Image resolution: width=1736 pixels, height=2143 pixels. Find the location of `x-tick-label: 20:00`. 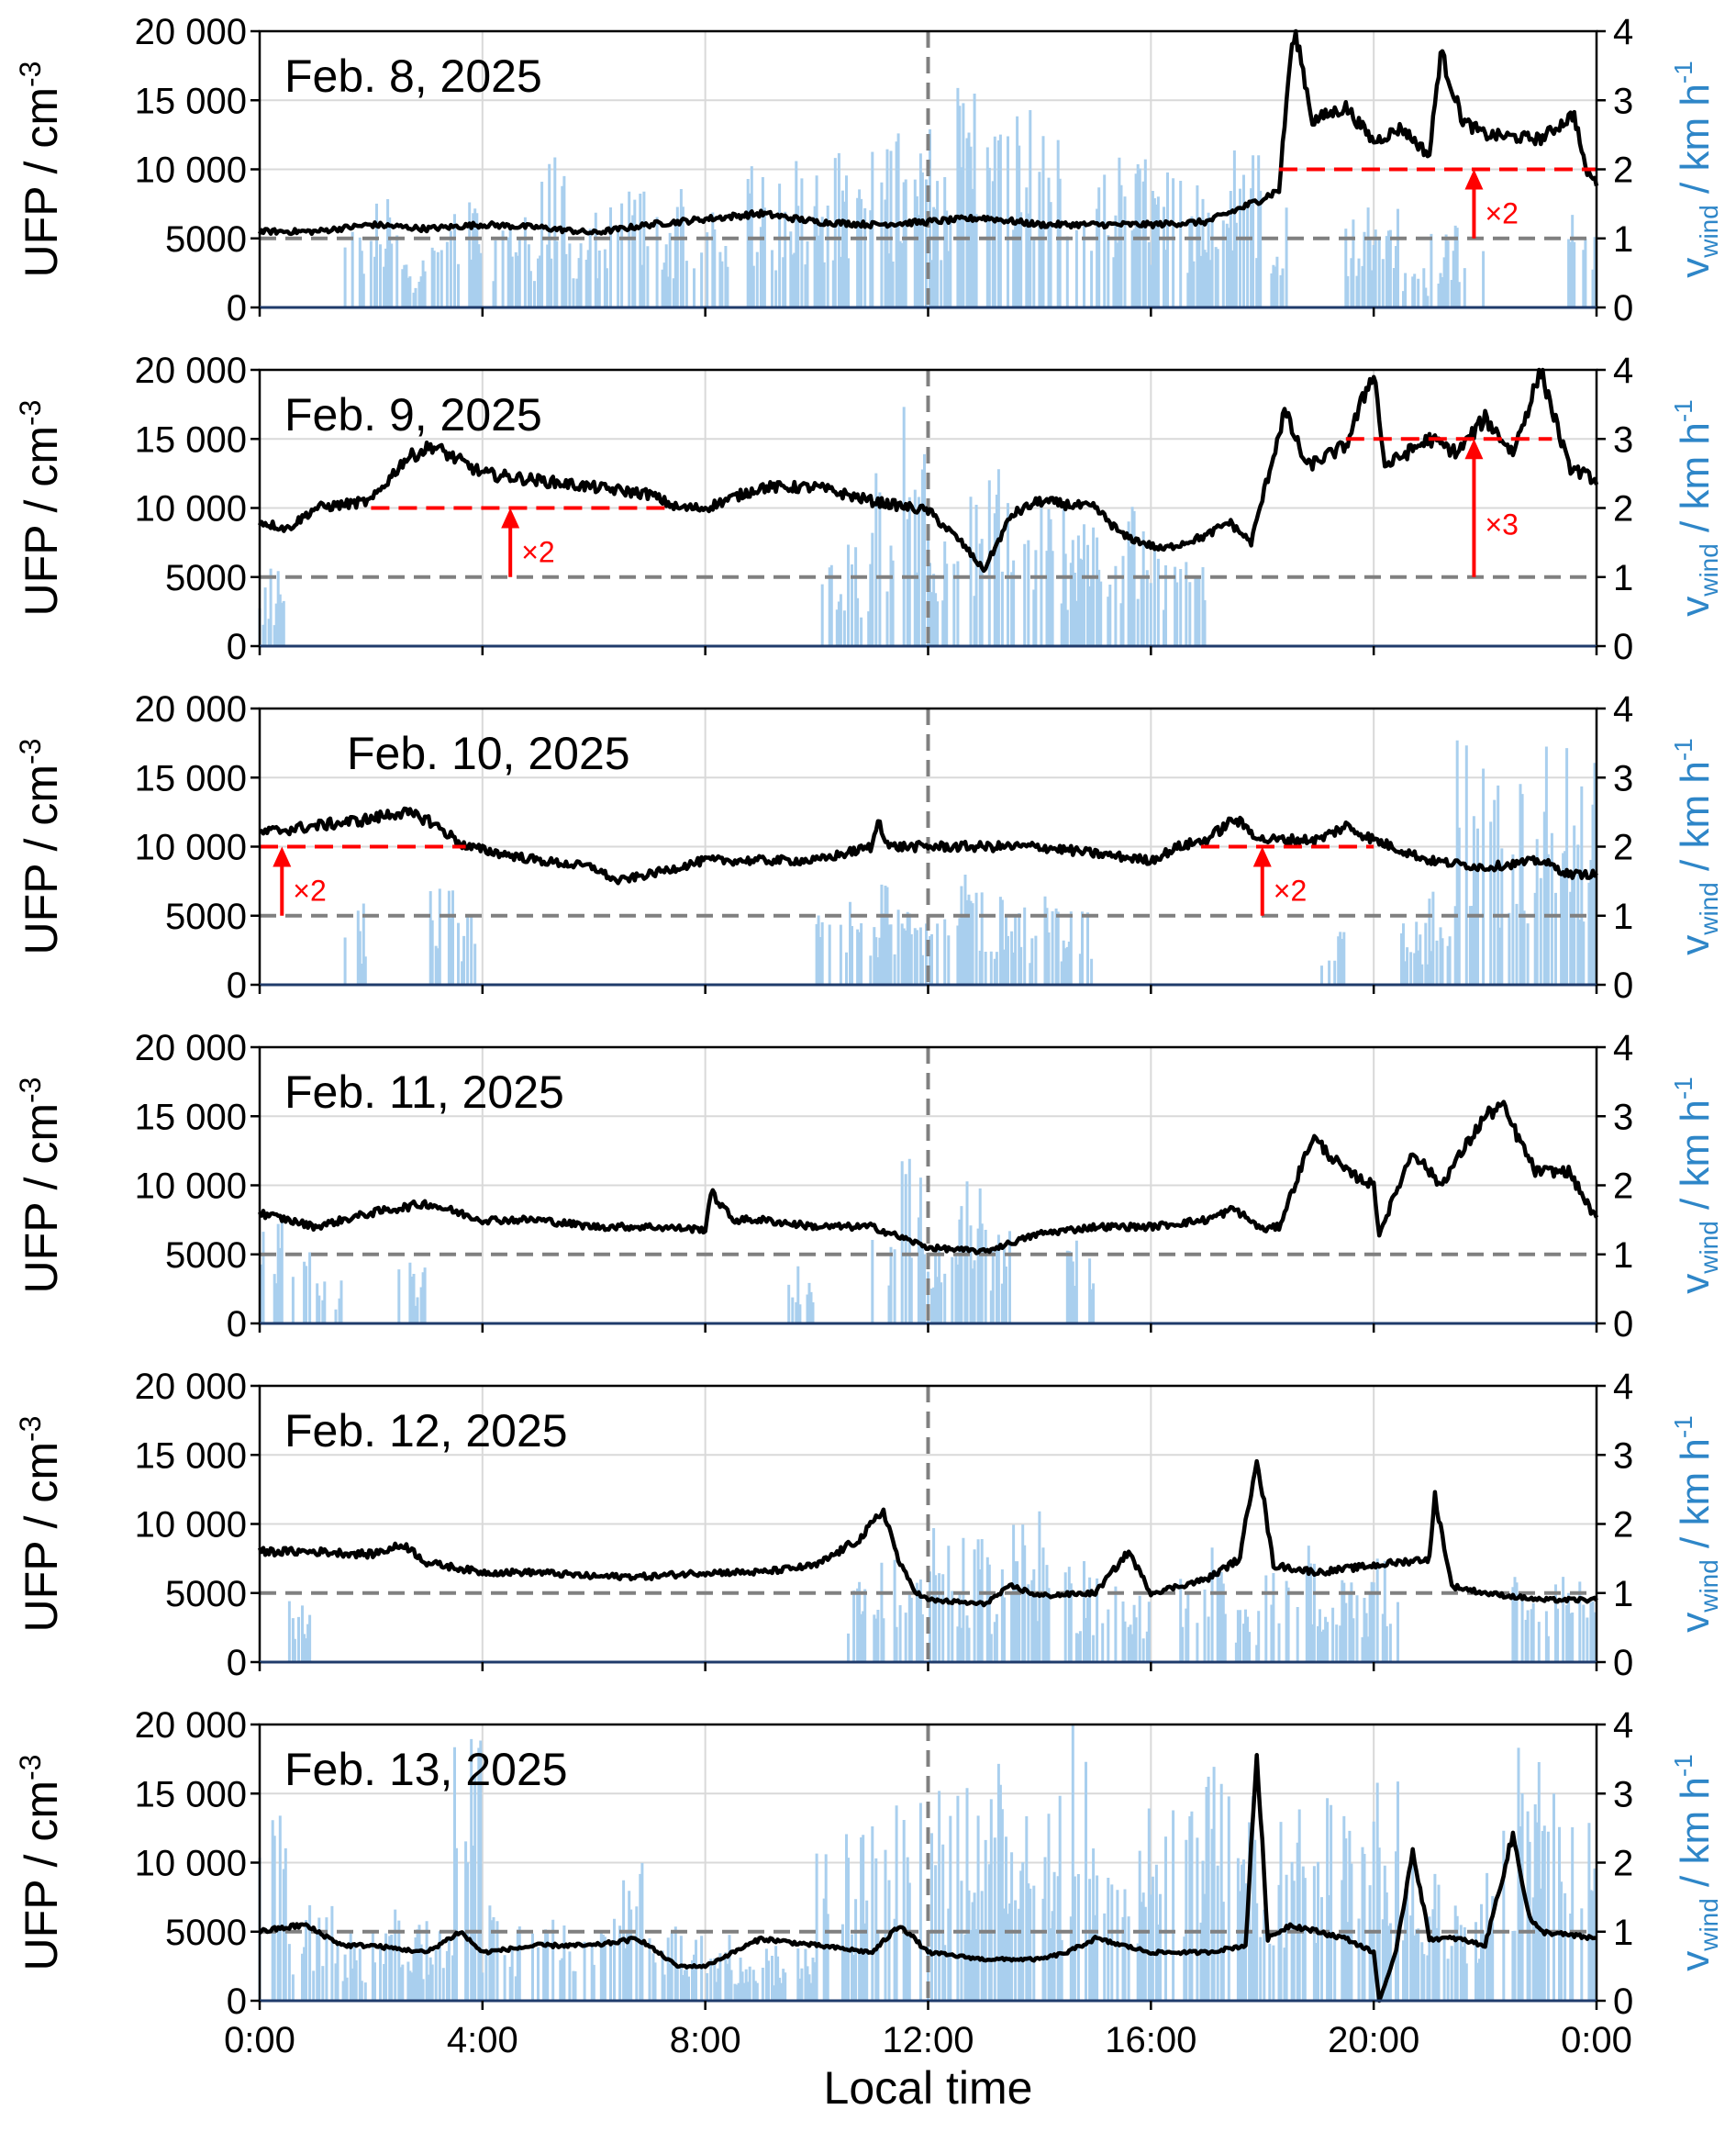

x-tick-label: 20:00 is located at coordinates (1373, 2040).